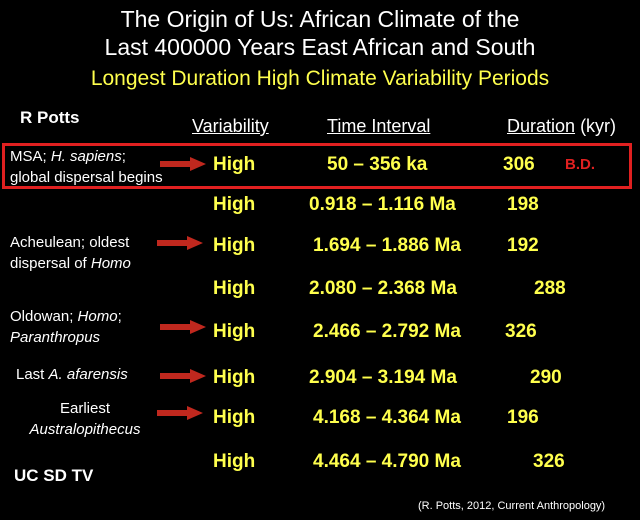 The image size is (640, 520). What do you see at coordinates (54, 475) in the screenshot?
I see `watermark: UC SD TV` at bounding box center [54, 475].